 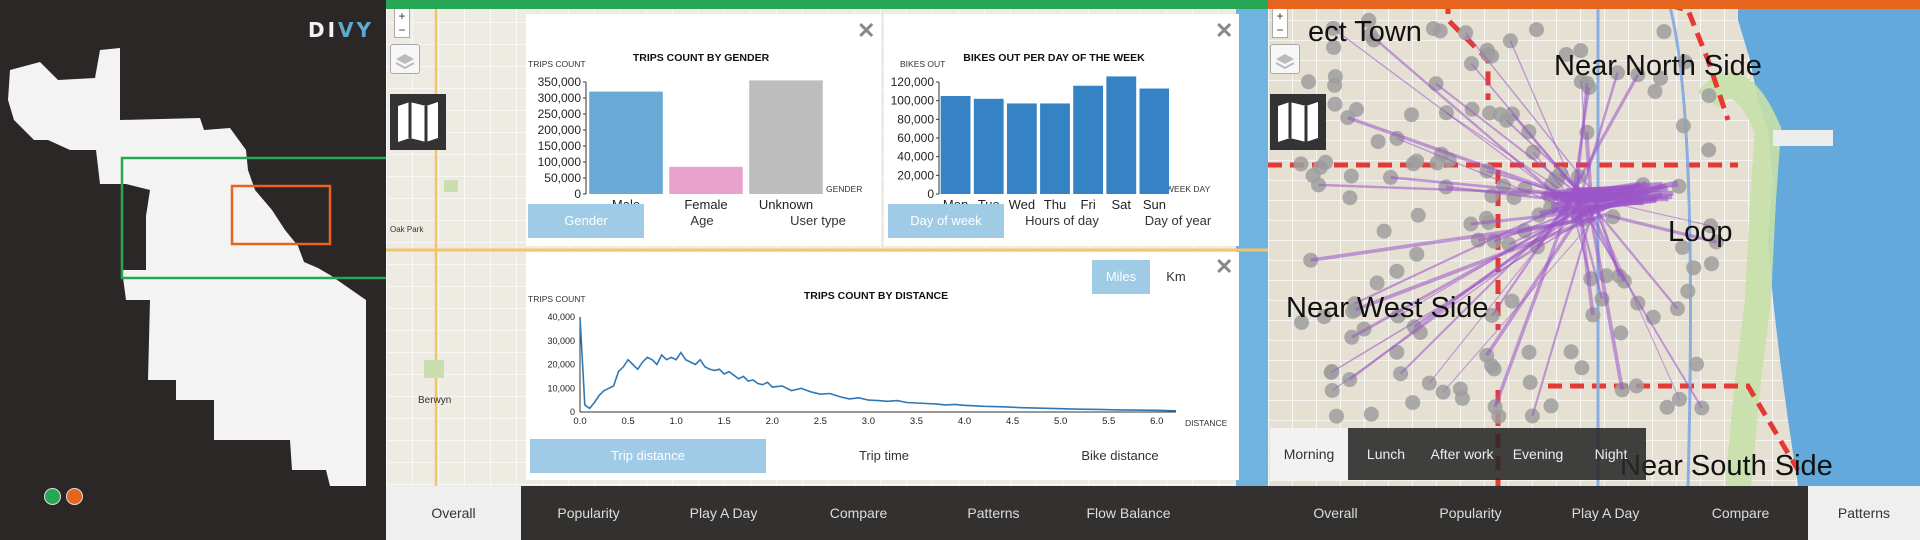 I want to click on x-tick-label: Thu, so click(x=1055, y=204).